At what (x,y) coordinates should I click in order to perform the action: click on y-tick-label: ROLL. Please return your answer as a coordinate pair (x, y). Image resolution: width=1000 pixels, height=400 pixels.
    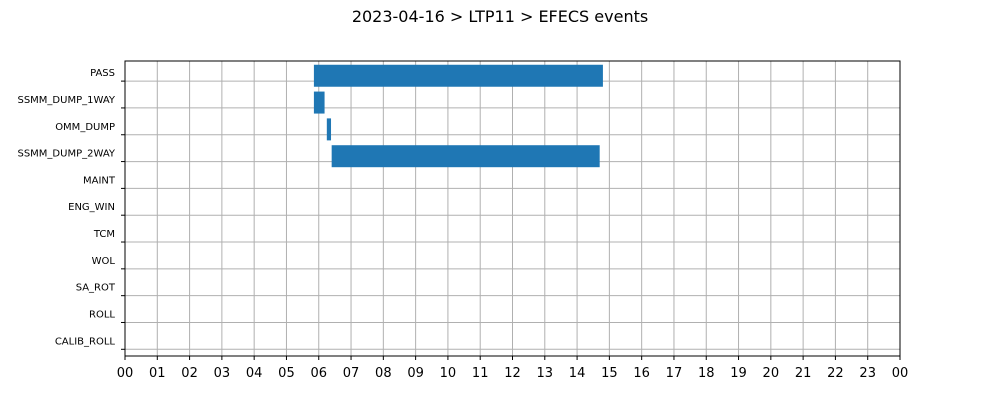
    Looking at the image, I should click on (102, 314).